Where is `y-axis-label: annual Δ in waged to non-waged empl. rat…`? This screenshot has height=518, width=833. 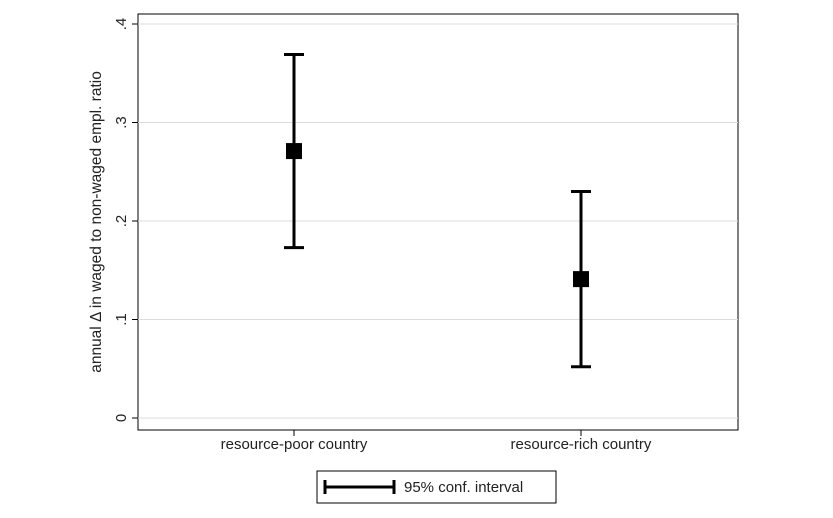
y-axis-label: annual Δ in waged to non-waged empl. rat… is located at coordinates (96, 222).